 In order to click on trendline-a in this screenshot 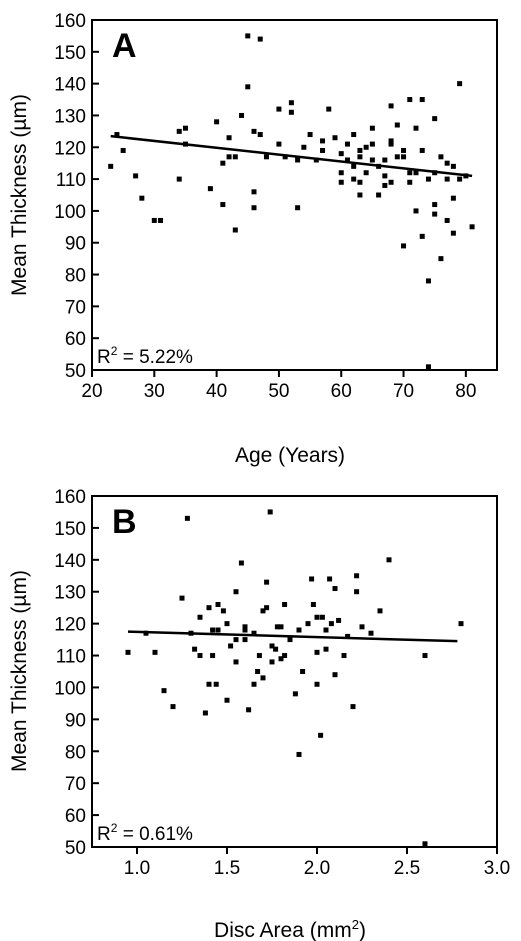, I will do `click(291, 156)`.